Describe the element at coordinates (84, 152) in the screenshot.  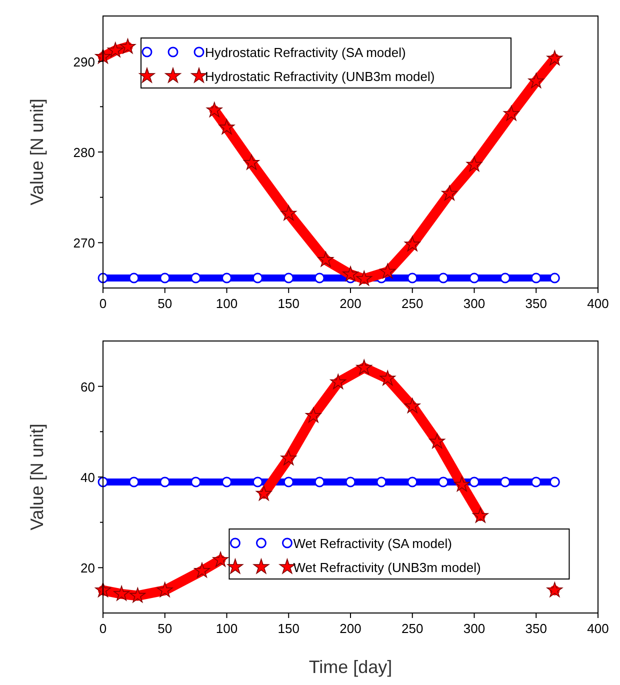
I see `y-tick-label: 280` at that location.